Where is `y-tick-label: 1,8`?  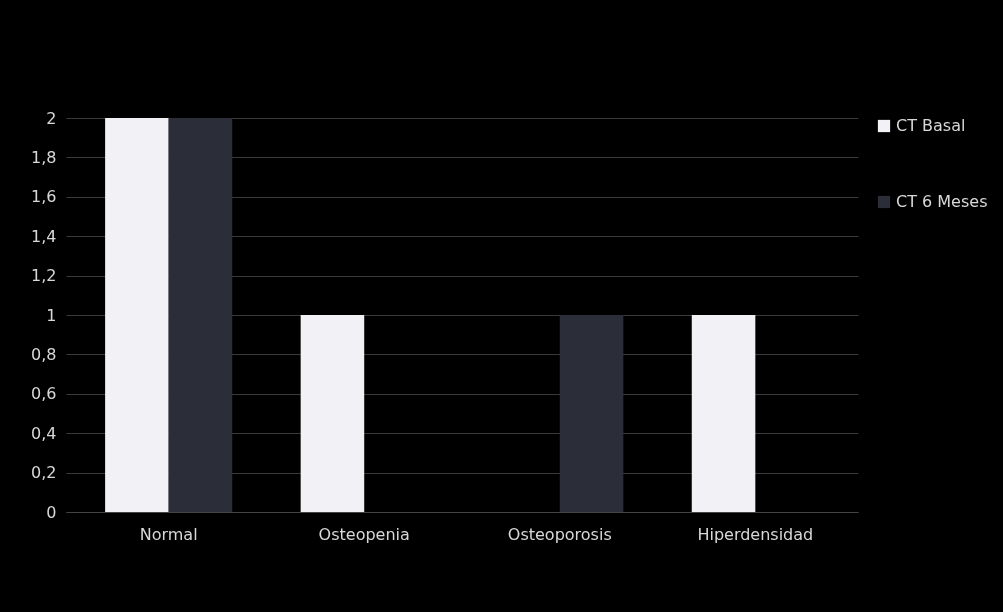
y-tick-label: 1,8 is located at coordinates (44, 157).